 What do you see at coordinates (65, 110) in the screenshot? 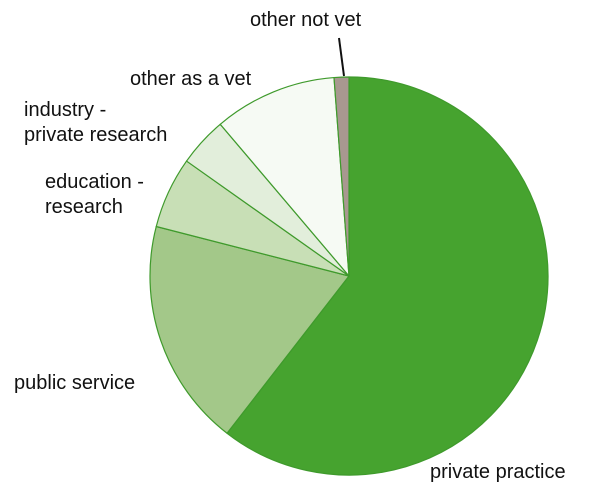
I see `label-line: industry -` at bounding box center [65, 110].